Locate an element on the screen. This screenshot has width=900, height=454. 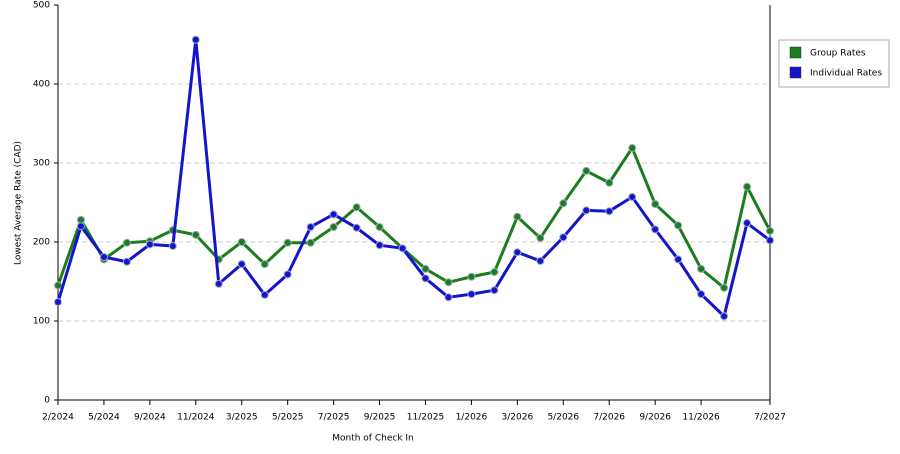
y-tick-label: 500 is located at coordinates (41, 6).